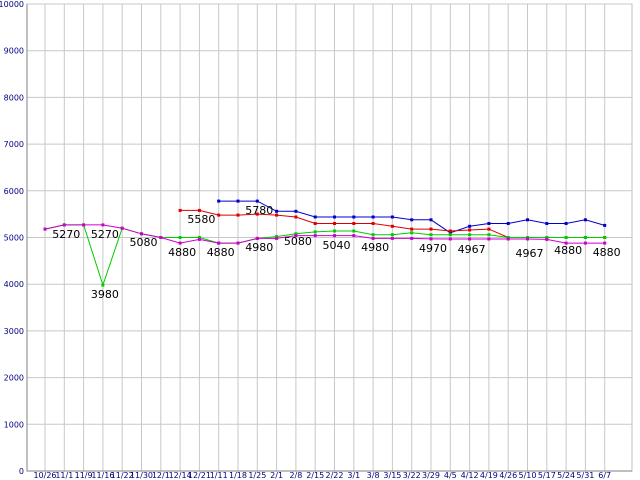 This screenshot has width=640, height=480. What do you see at coordinates (12, 4) in the screenshot?
I see `y-tick-label: 10000` at bounding box center [12, 4].